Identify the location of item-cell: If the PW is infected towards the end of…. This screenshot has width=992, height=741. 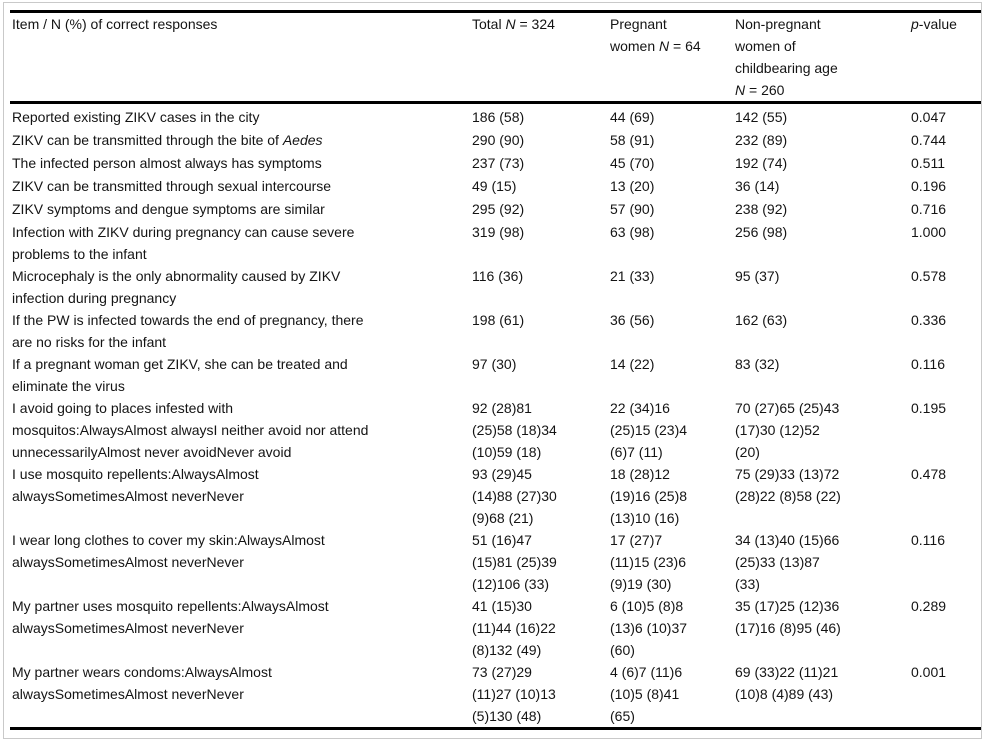
(240, 331).